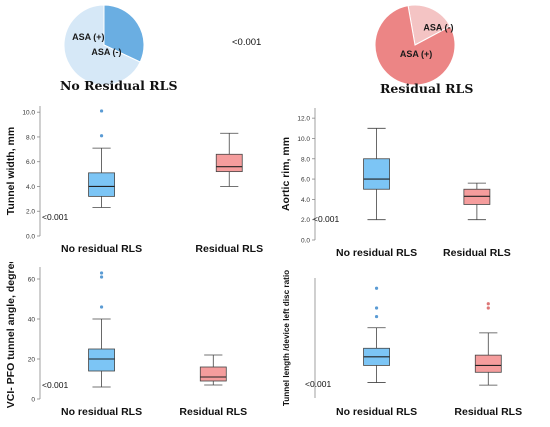  I want to click on pie-chart-residual: ASA (-) ASA (+), so click(415, 45).